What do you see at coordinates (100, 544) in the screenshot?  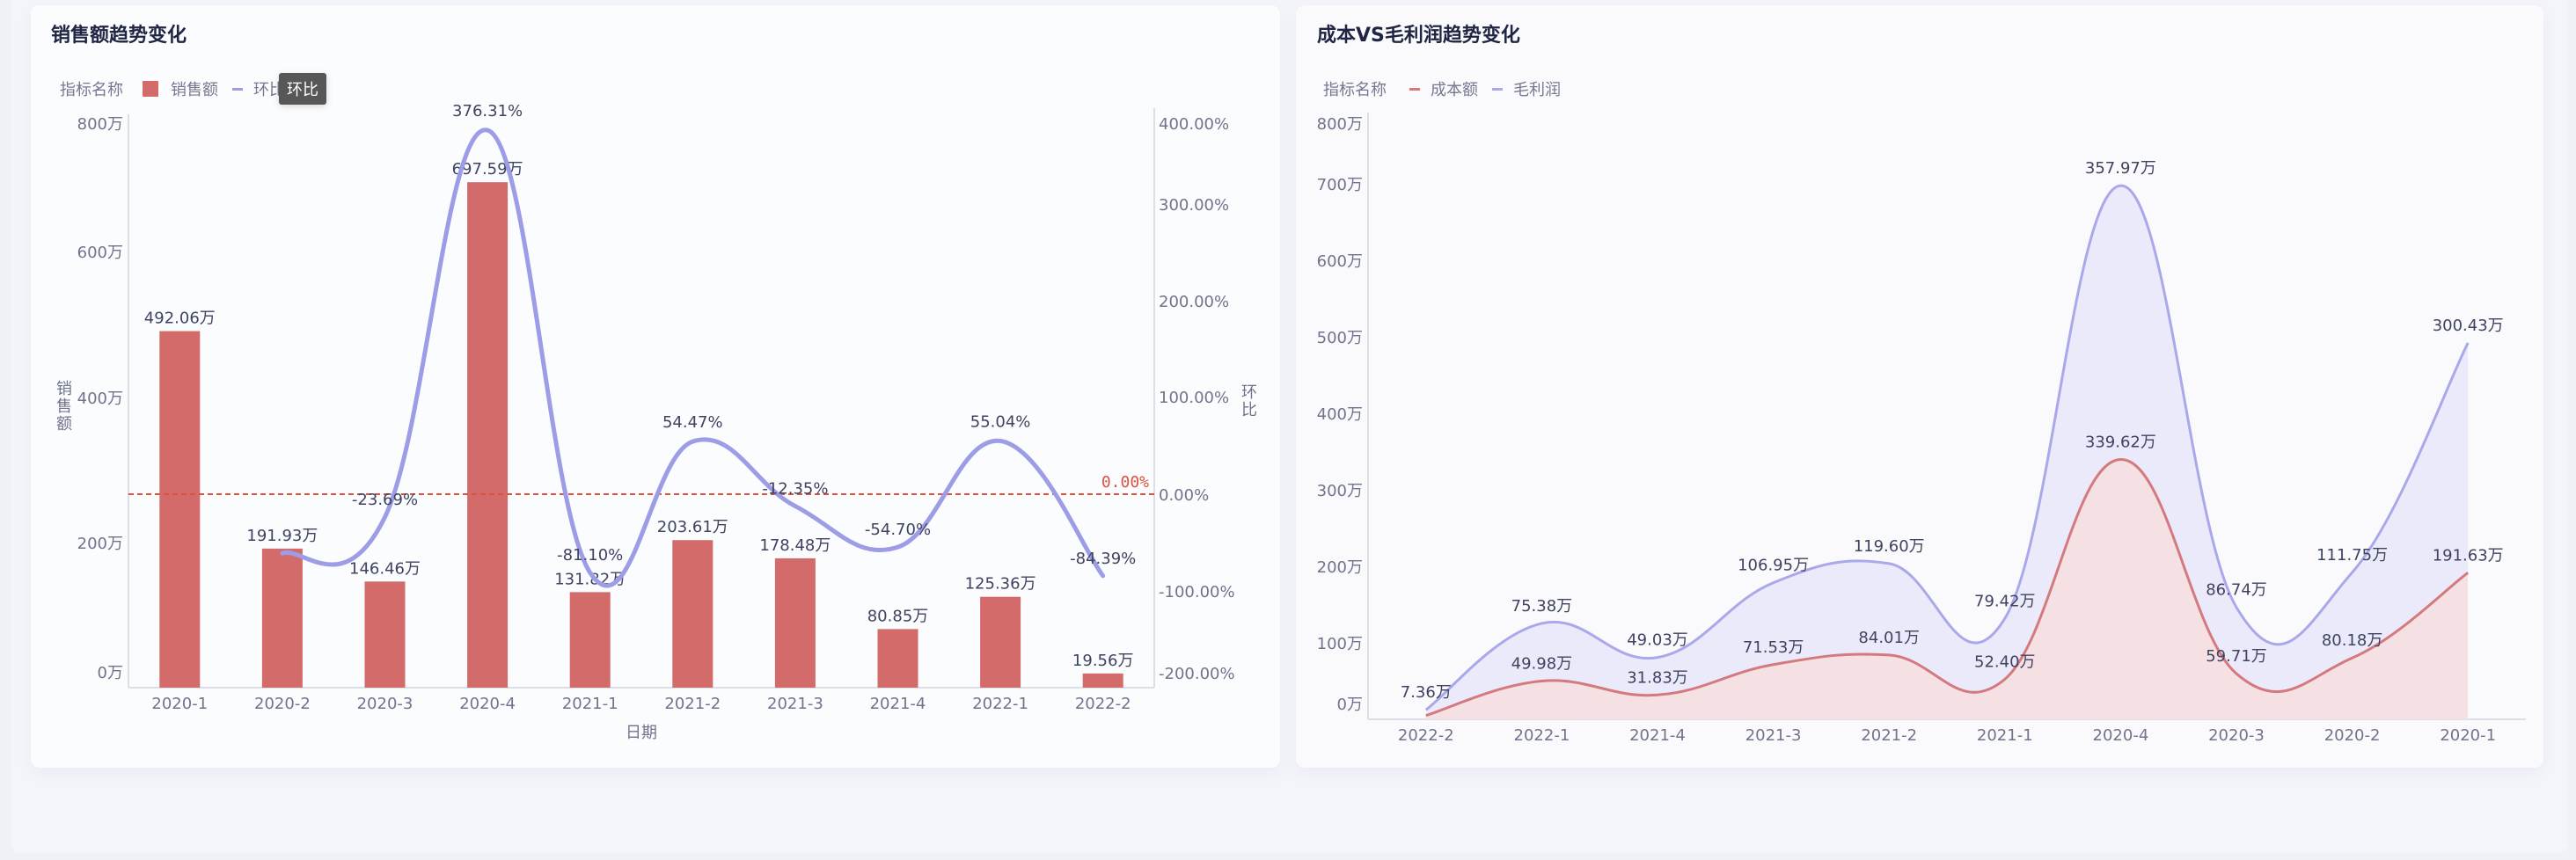 I see `y-left-tick: 200万` at bounding box center [100, 544].